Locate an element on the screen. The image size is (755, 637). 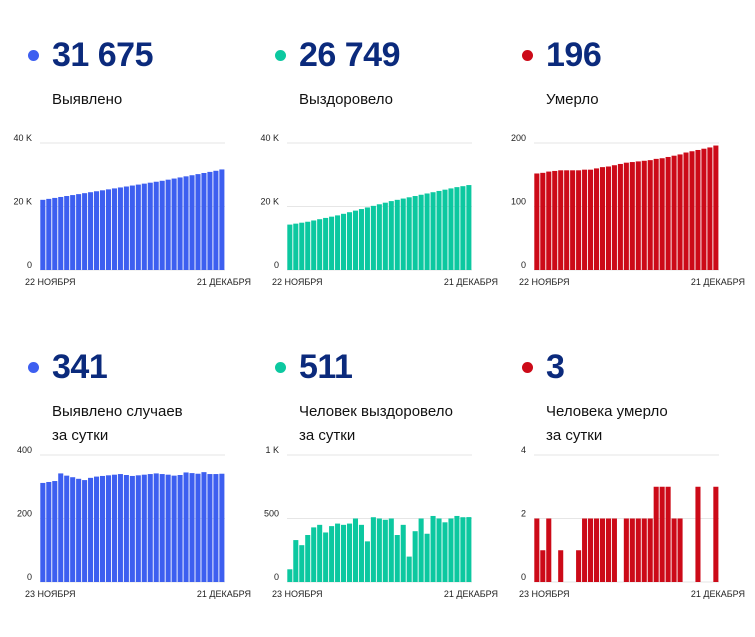
bar-chart: 0 100 200 22 НОЯБРЯ 21 ДЕКАБРЯ is located at coordinates (628, 210).